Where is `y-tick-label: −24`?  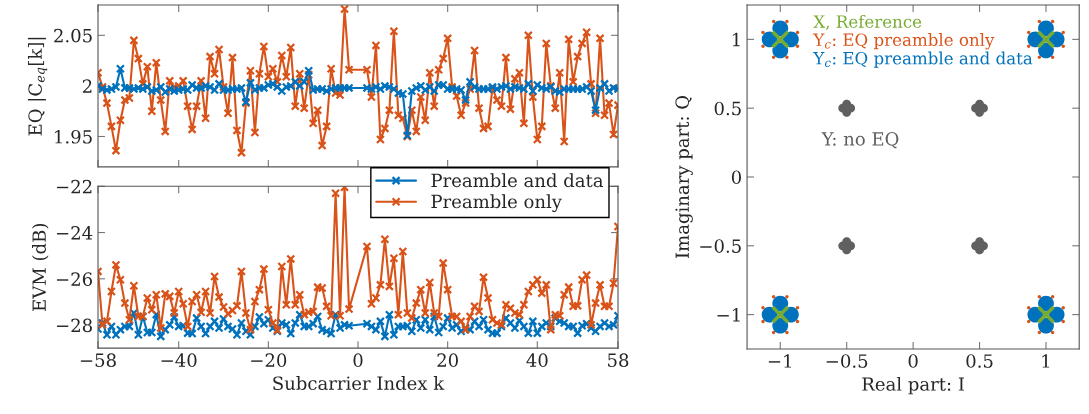
y-tick-label: −24 is located at coordinates (74, 233).